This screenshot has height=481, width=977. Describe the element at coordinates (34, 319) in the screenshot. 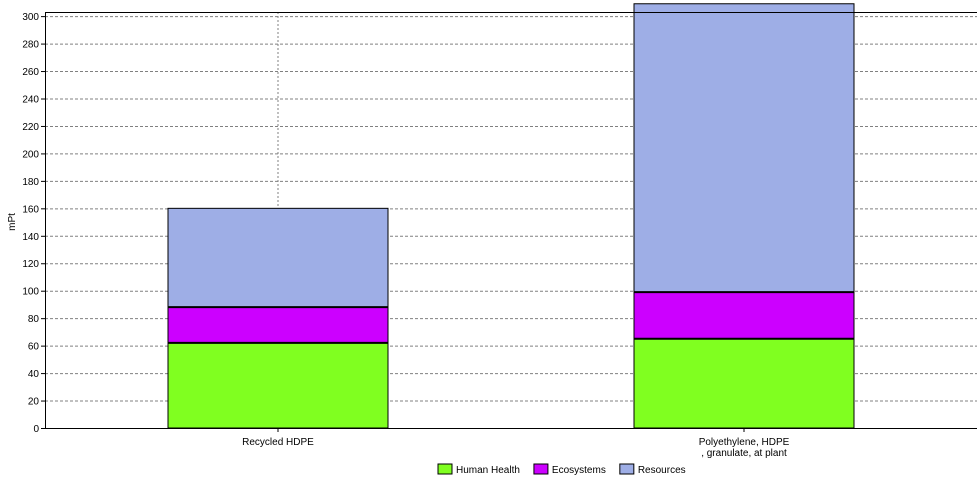

I see `y-tick-label: 80` at that location.